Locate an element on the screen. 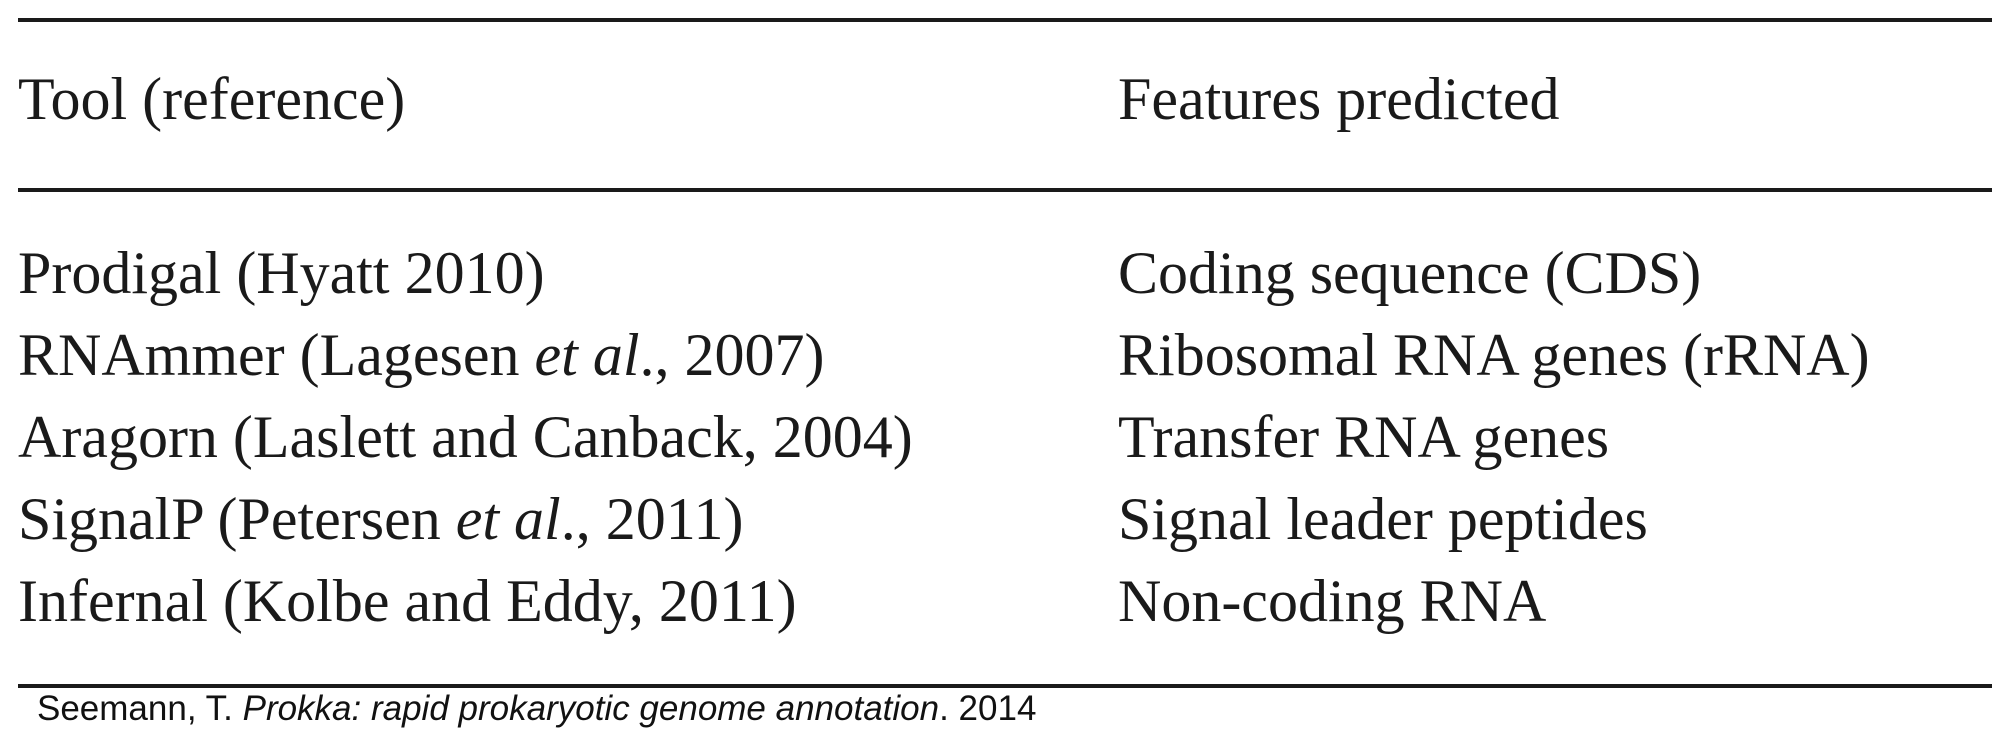 Image resolution: width=2000 pixels, height=753 pixels. feature-cell: Non-coding RNA is located at coordinates (1332, 601).